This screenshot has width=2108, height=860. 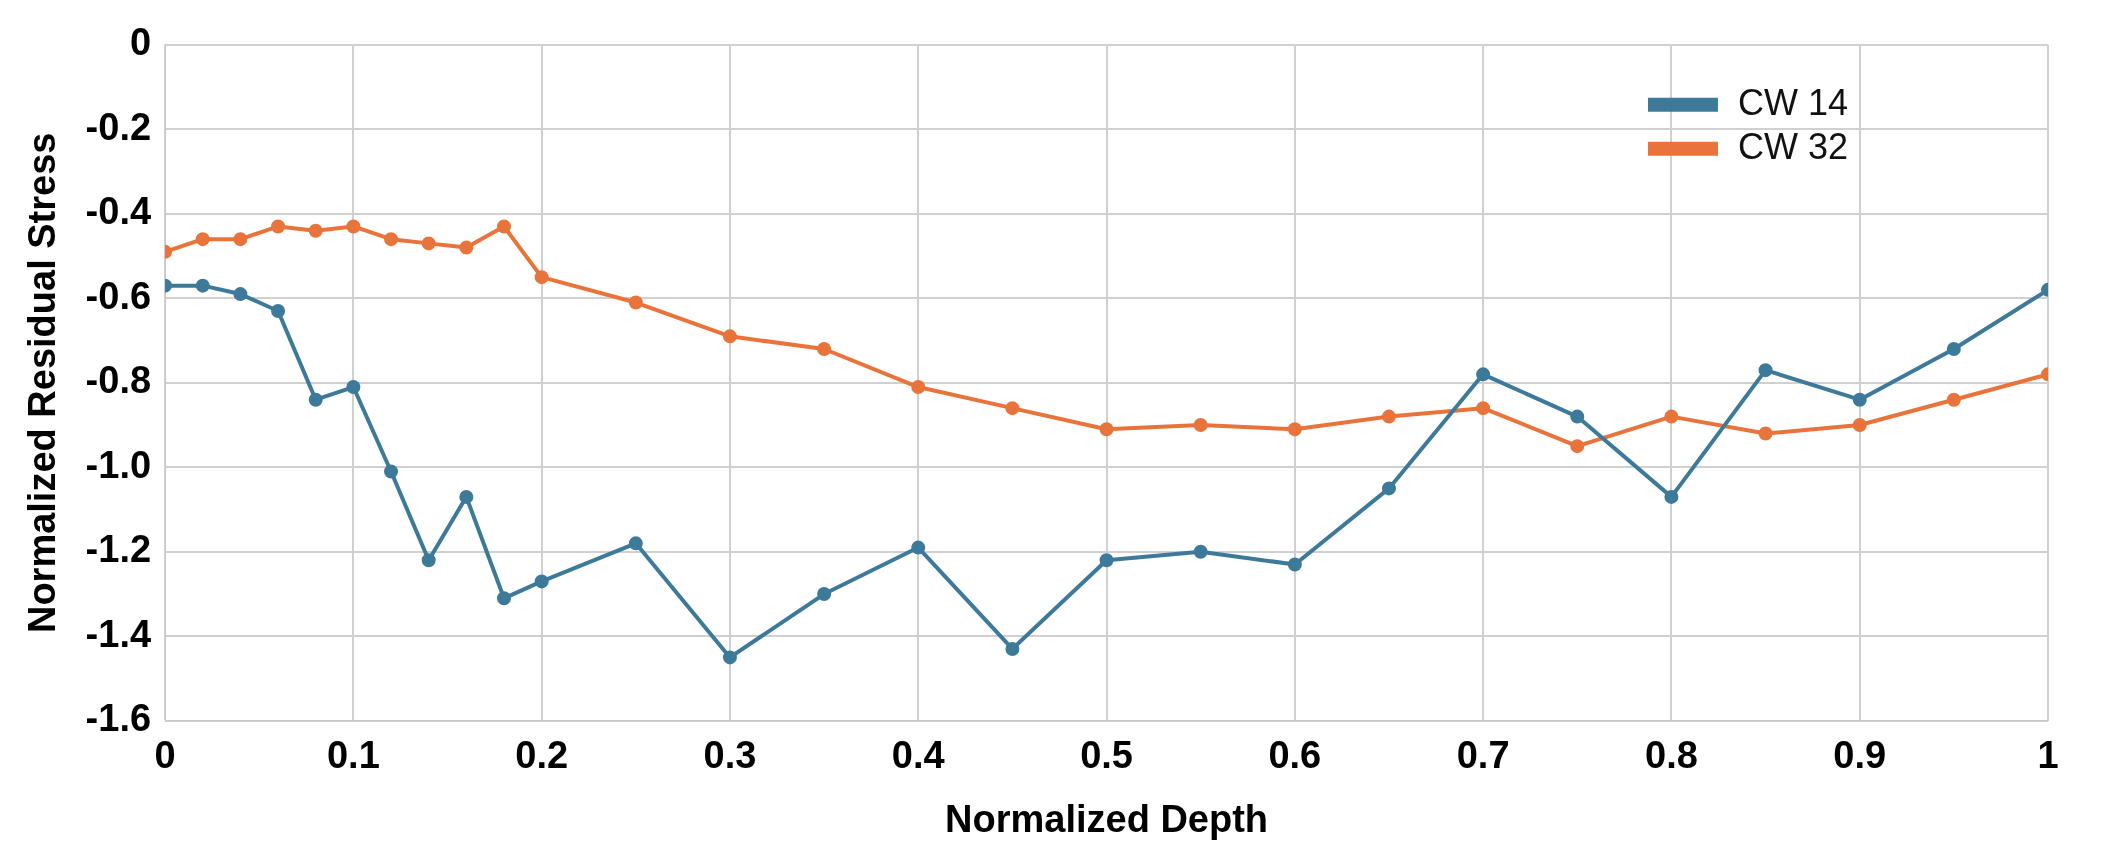 I want to click on y-tick-label: -0.4, so click(x=118, y=211).